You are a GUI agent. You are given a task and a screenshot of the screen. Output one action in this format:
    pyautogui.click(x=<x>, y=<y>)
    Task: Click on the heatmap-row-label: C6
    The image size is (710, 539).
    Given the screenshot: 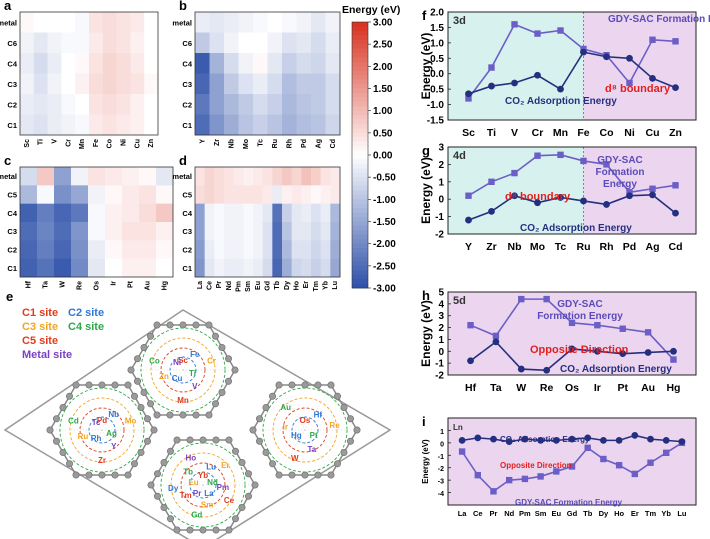 What is the action you would take?
    pyautogui.click(x=187, y=43)
    